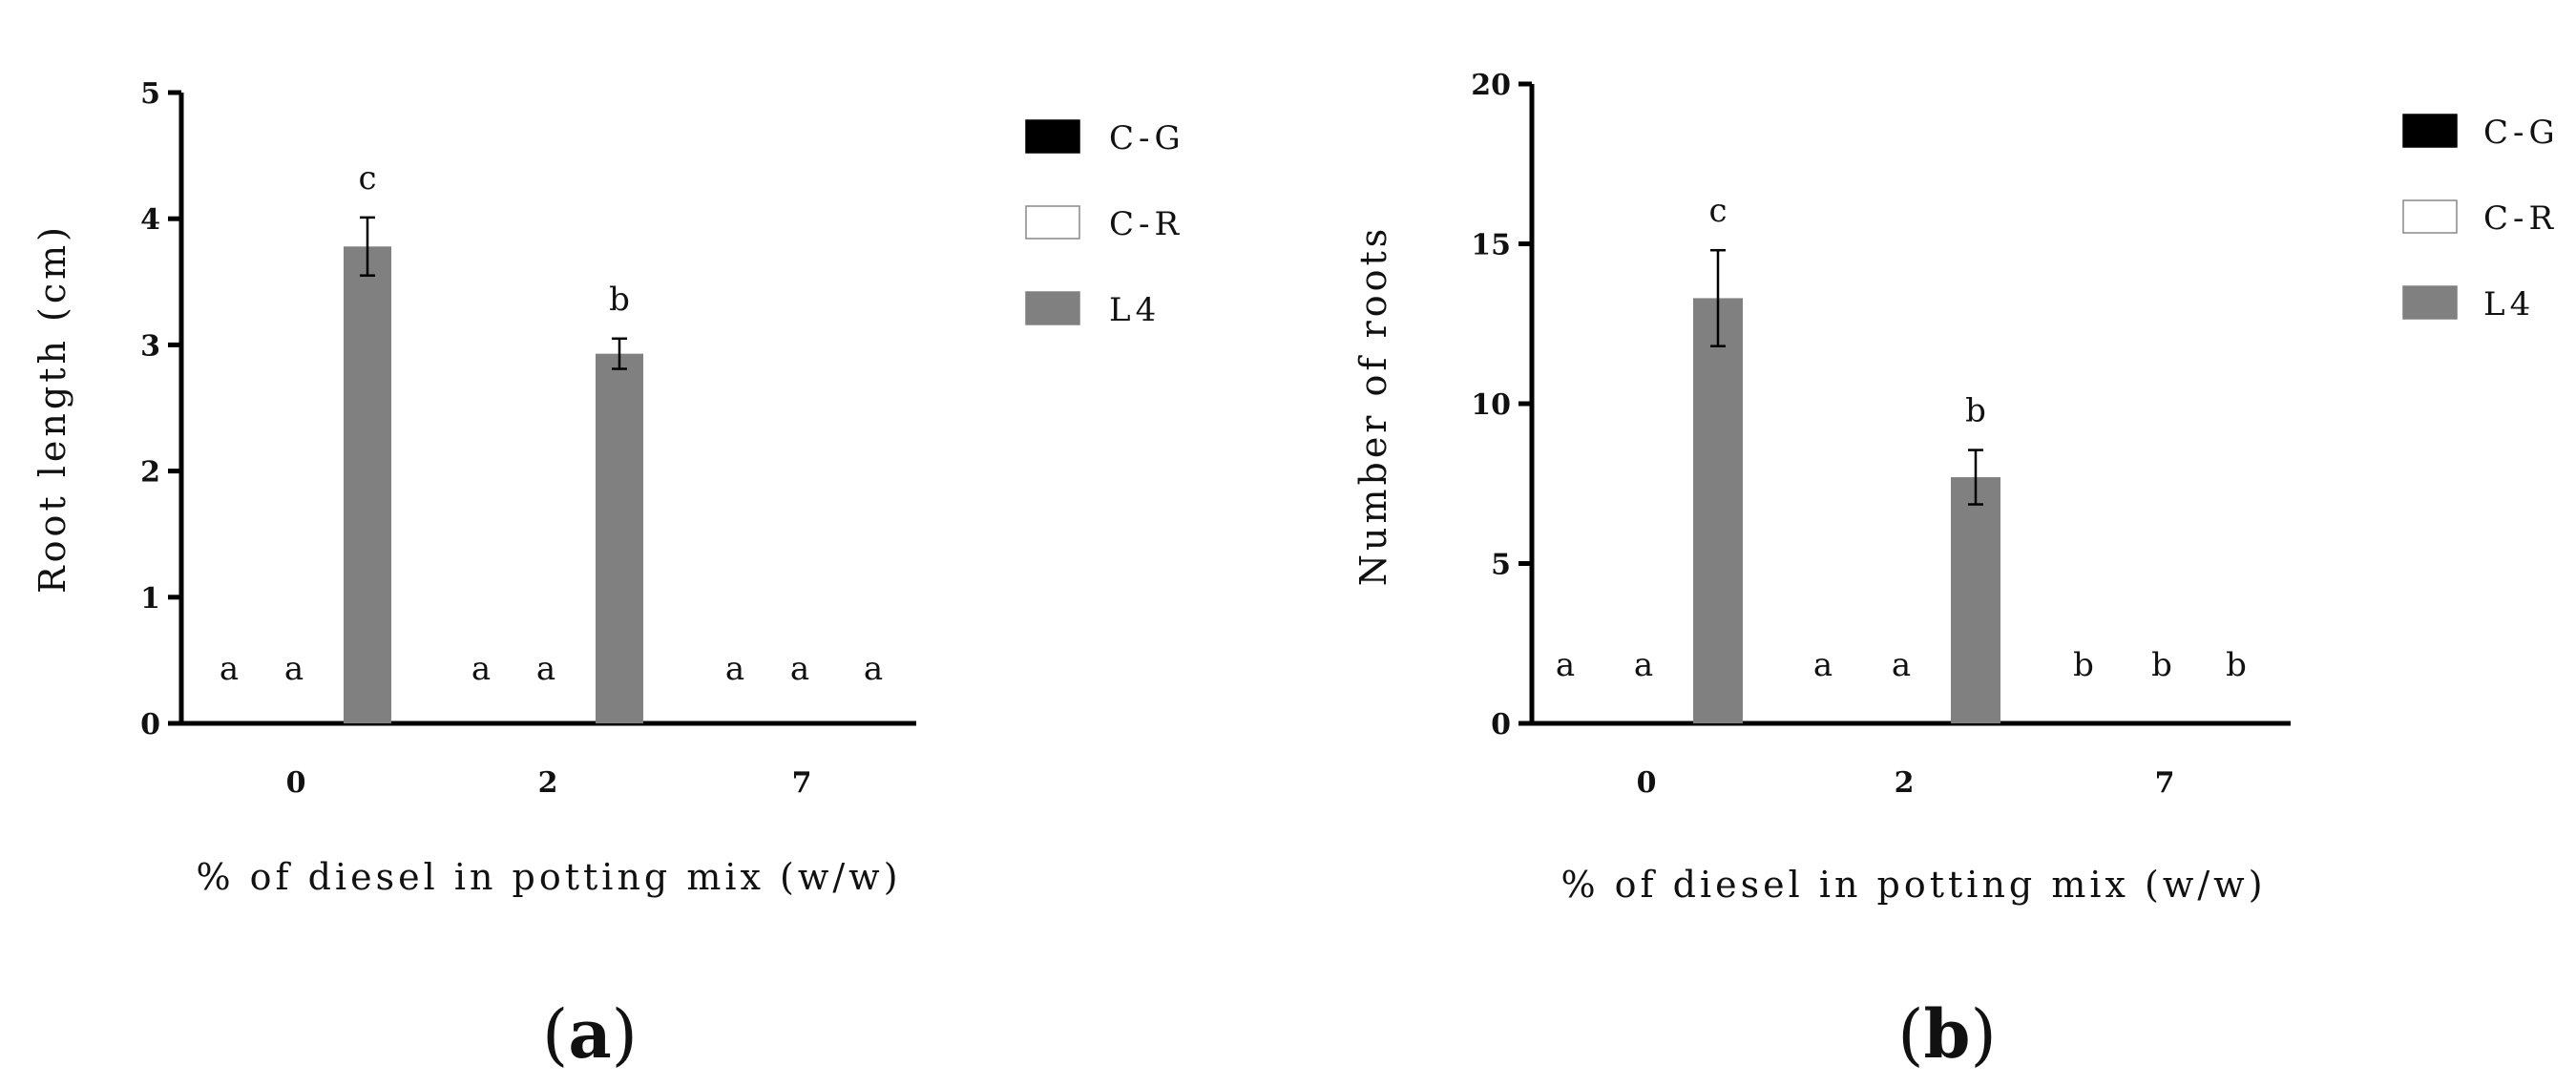 This screenshot has height=1086, width=2576. Describe the element at coordinates (1846, 511) in the screenshot. I see `chart-b-bars` at that location.